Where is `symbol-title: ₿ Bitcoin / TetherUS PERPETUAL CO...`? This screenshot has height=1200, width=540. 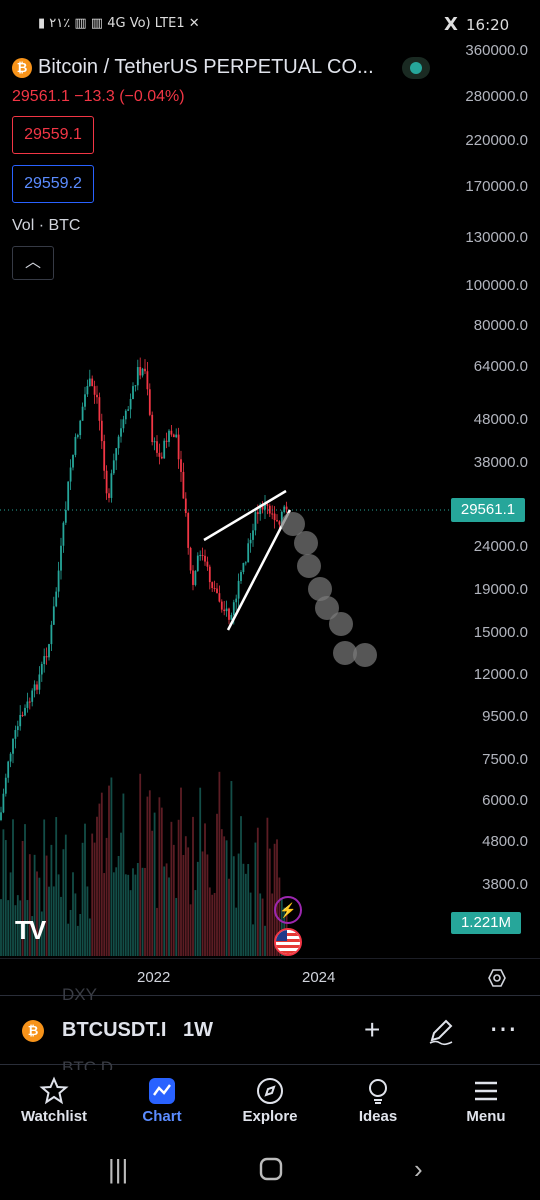
symbol-title: ₿ Bitcoin / TetherUS PERPETUAL CO... is located at coordinates (193, 67).